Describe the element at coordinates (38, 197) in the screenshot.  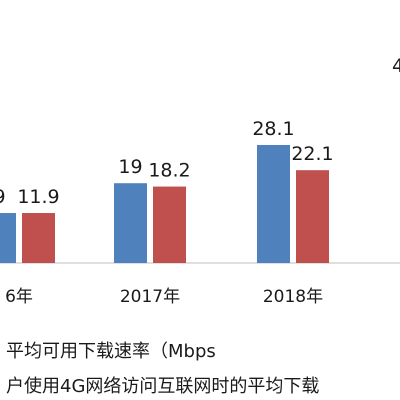
I see `value-label-1-series-2: 11.9` at that location.